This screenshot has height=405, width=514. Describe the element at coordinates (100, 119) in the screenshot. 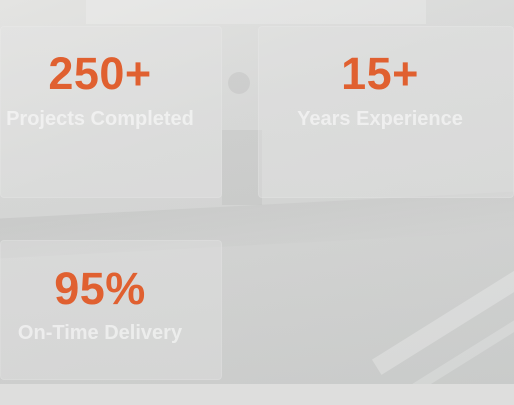

I see `stat-label-projects: Projects Completed` at that location.